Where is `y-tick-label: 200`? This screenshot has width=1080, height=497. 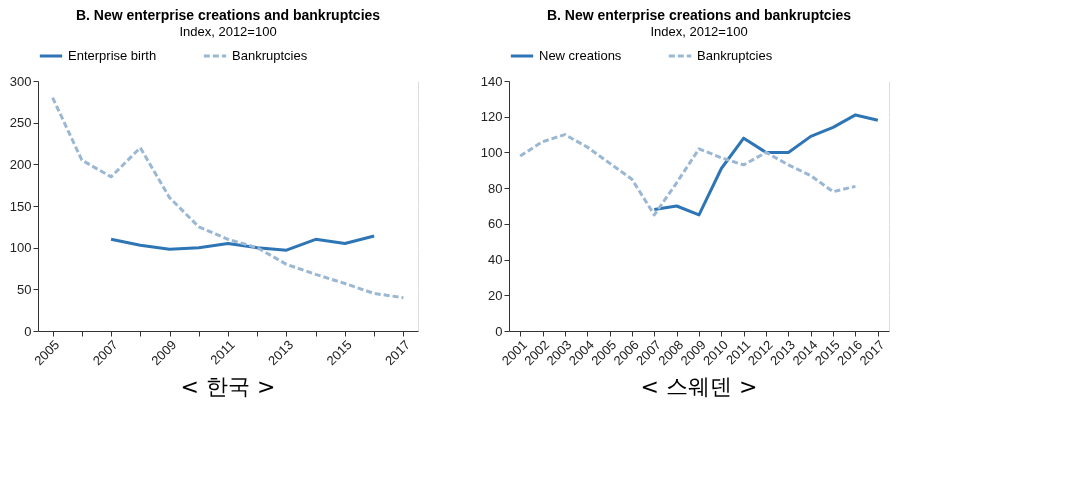
y-tick-label: 200 is located at coordinates (20, 164).